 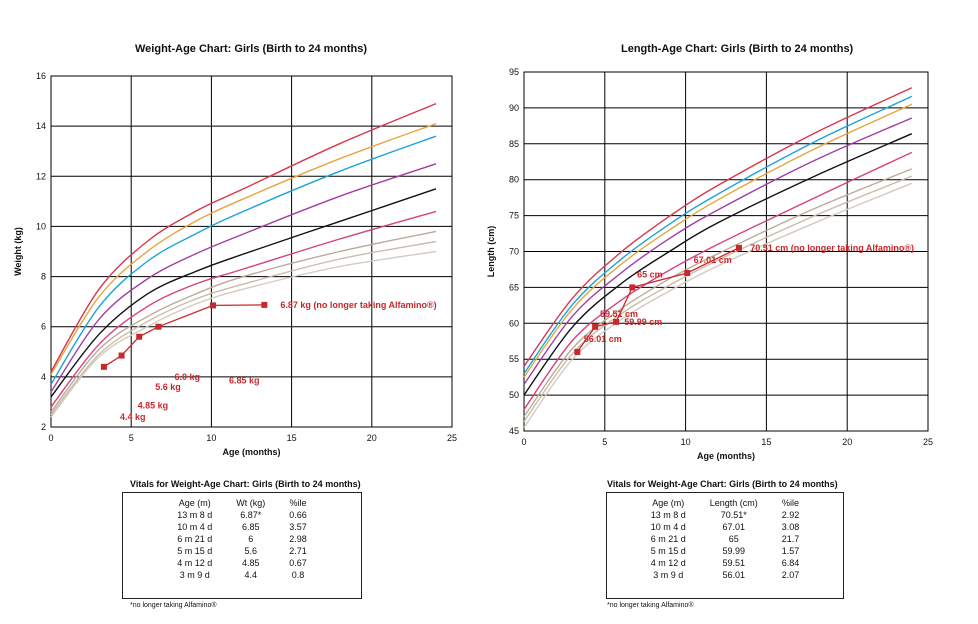 What do you see at coordinates (514, 431) in the screenshot?
I see `y-tick-label: 45` at bounding box center [514, 431].